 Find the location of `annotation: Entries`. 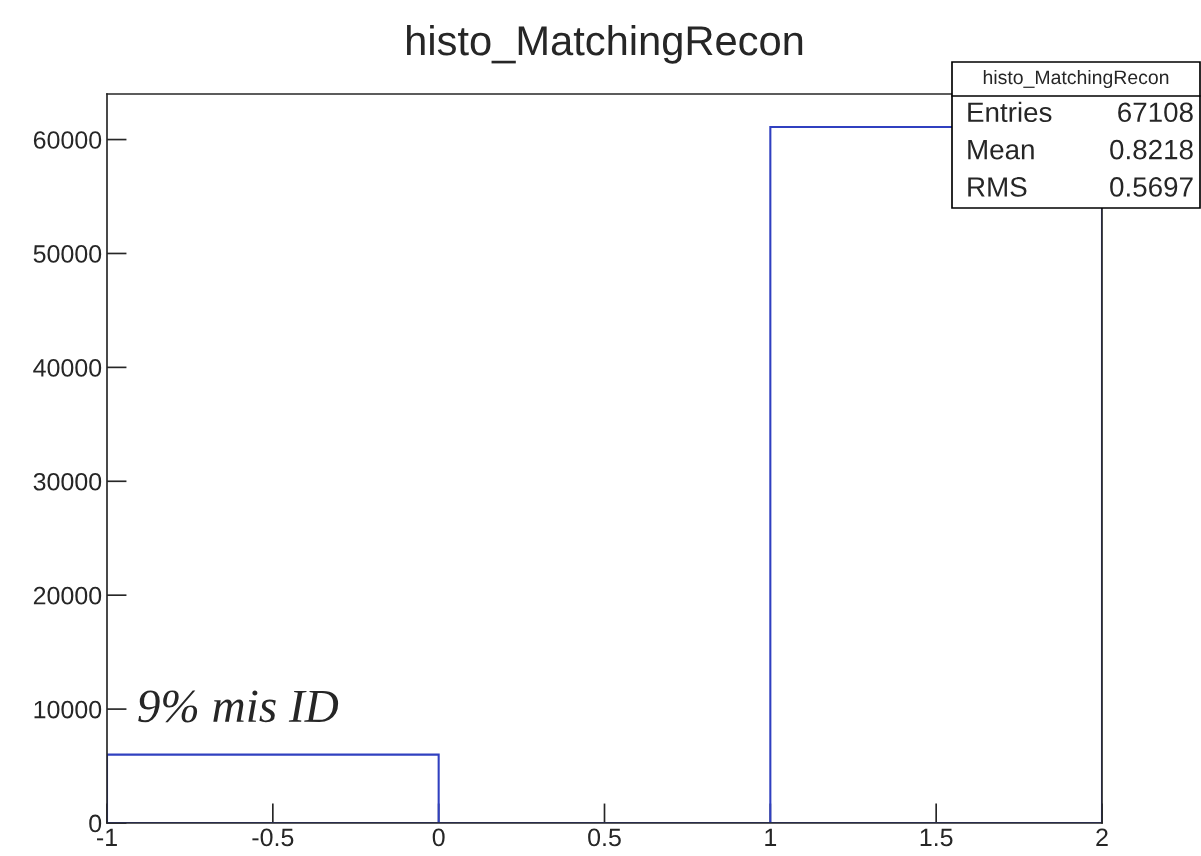

annotation: Entries is located at coordinates (1010, 112).